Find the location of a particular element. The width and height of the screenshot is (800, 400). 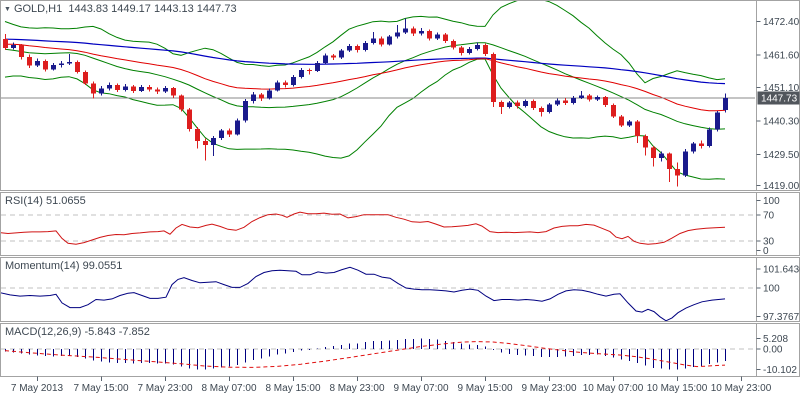

time-axis-label: 8 May 07:00 is located at coordinates (228, 388).